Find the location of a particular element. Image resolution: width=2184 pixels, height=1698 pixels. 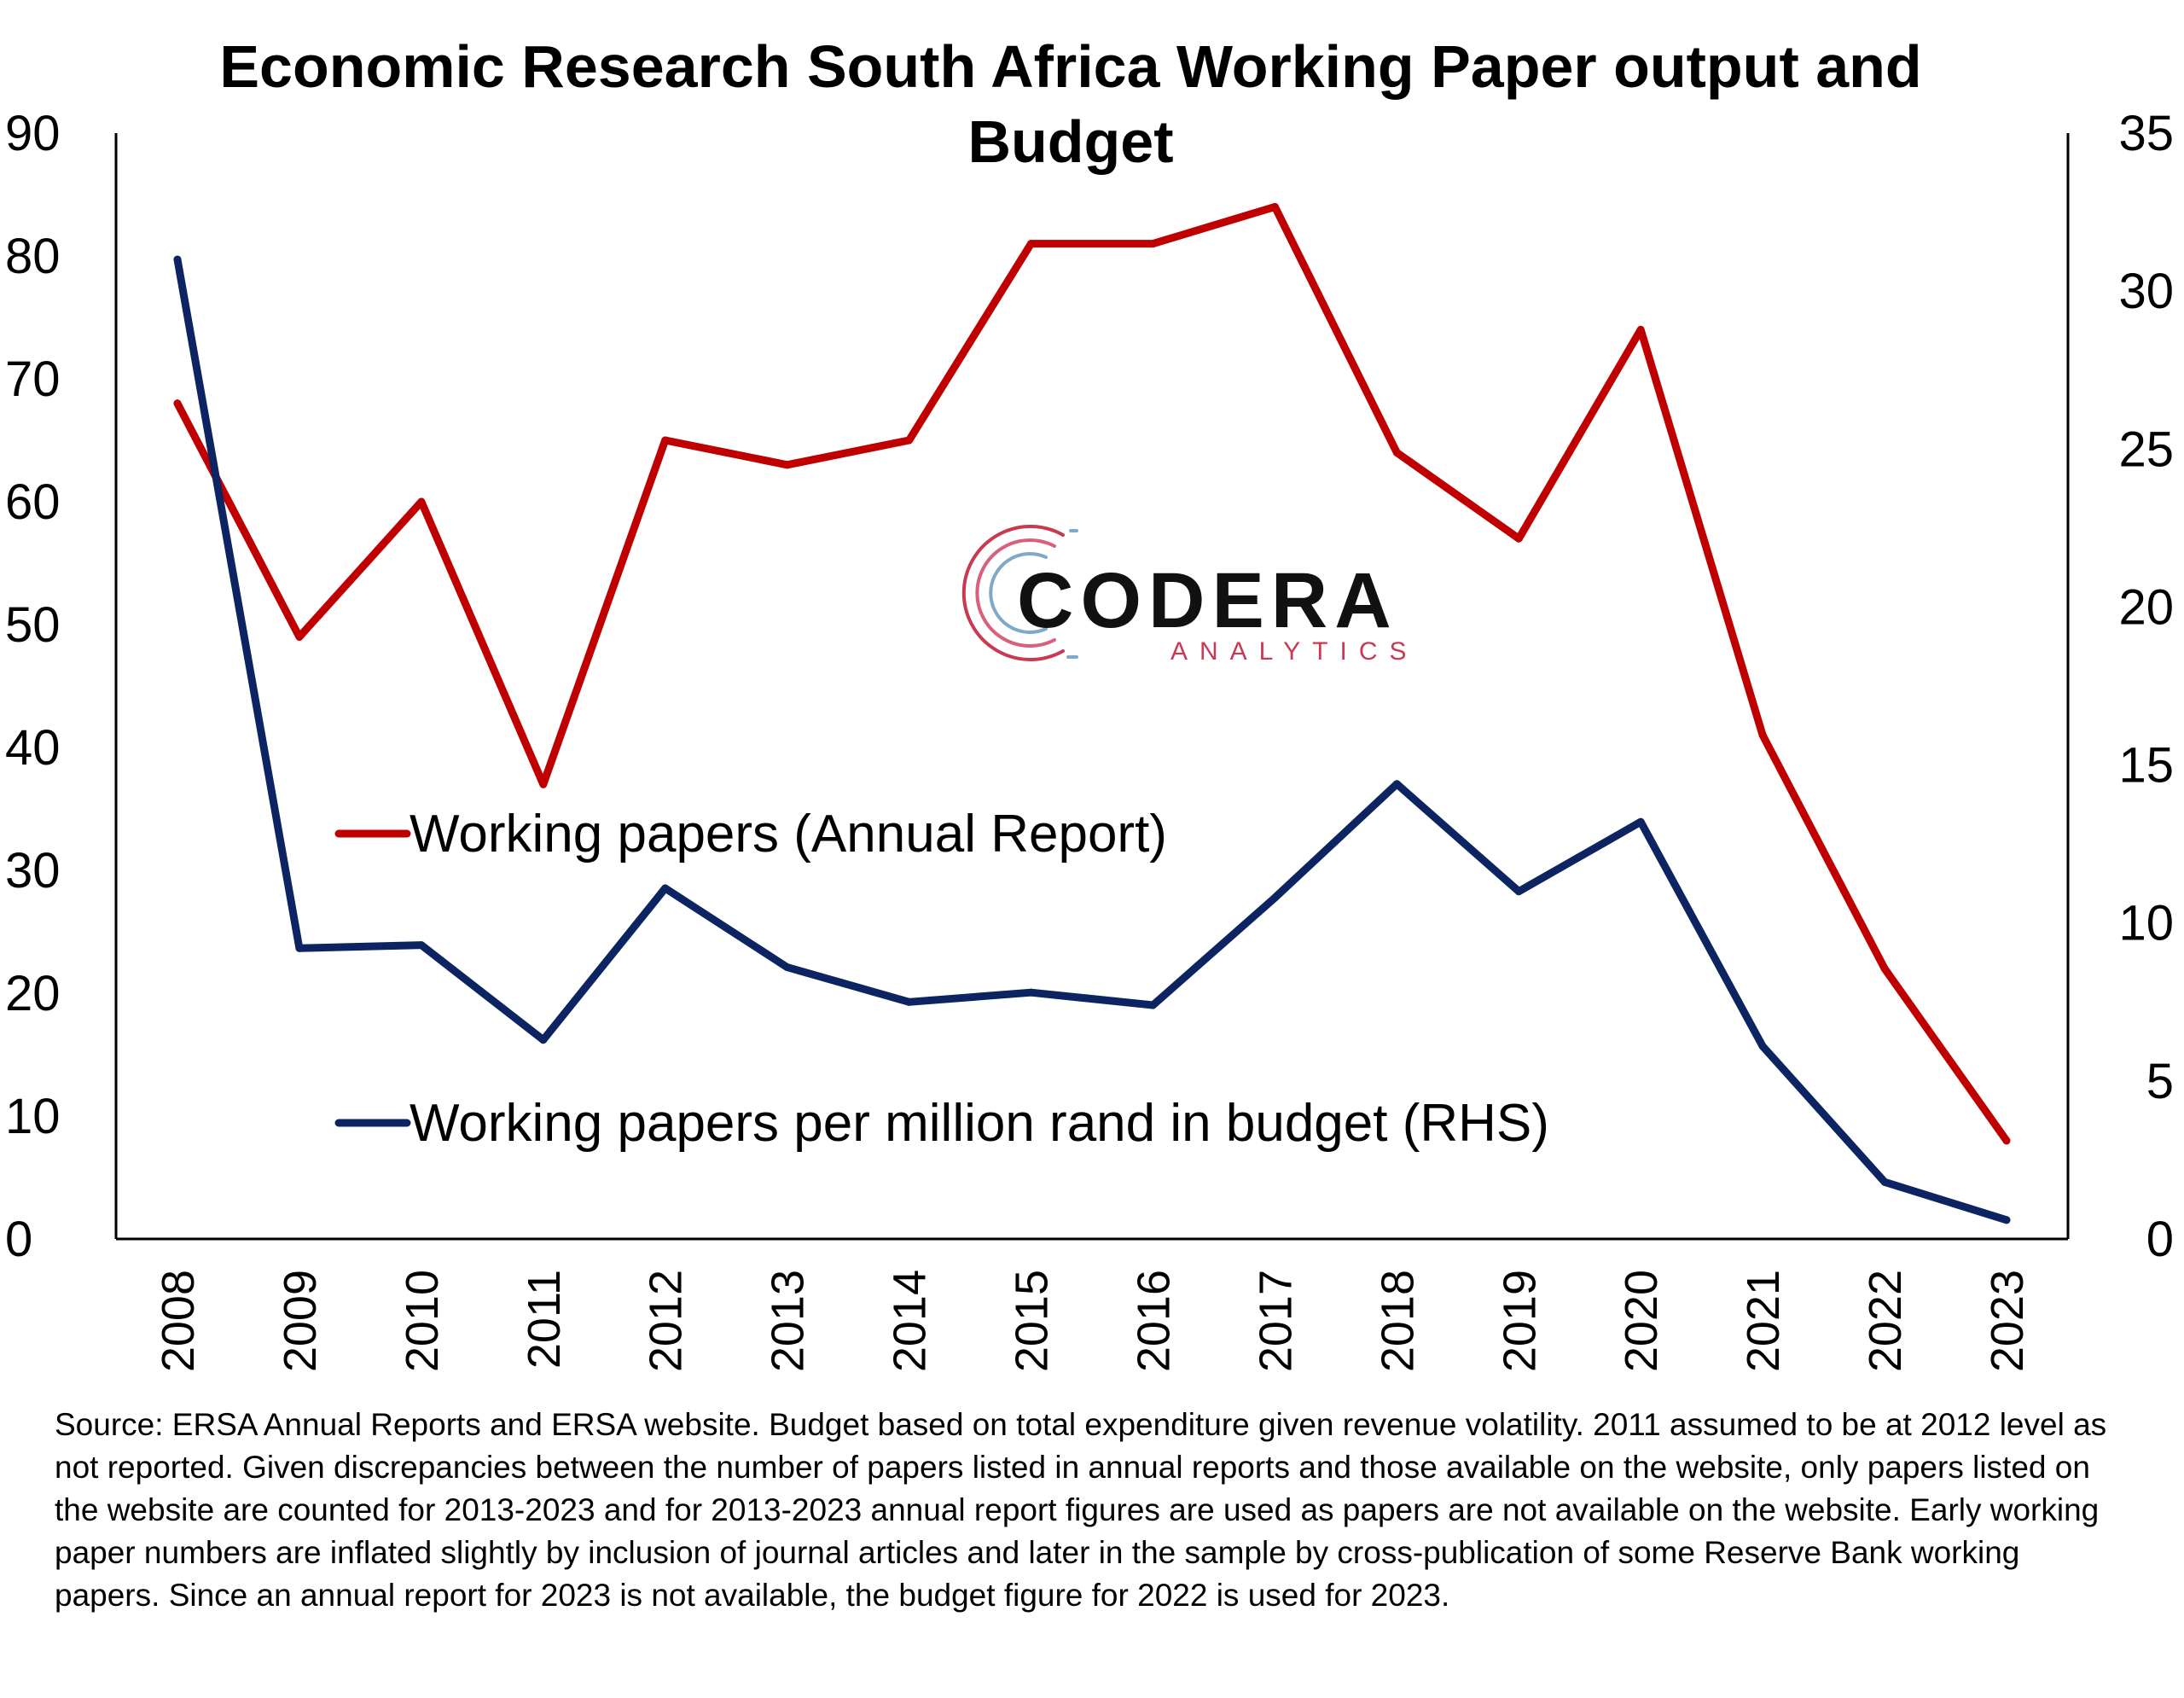

logo: CODERA ANALYTICS is located at coordinates (1190, 595).